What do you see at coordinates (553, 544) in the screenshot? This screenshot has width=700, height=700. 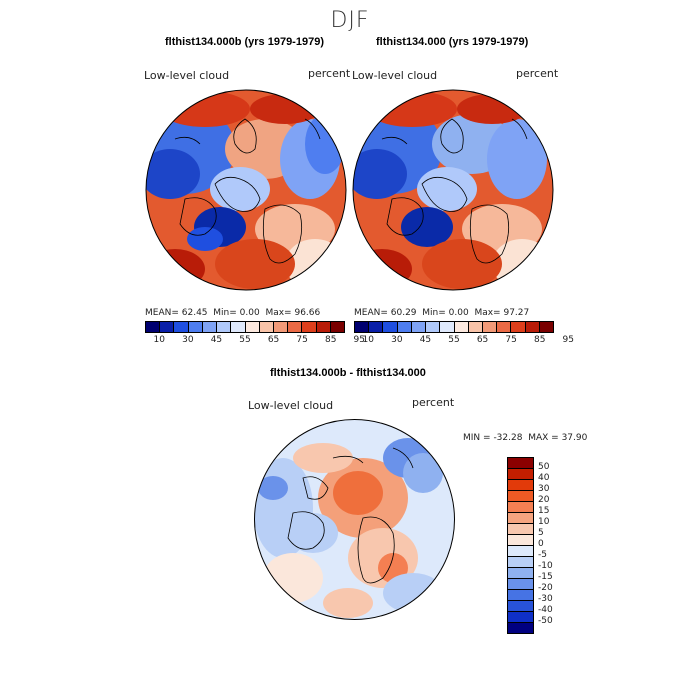 I see `diff-colorbar-ticks: 50 40 30 20 15 10 5 0 -5 -10 -15 -20 -30 -40 -50` at bounding box center [553, 544].